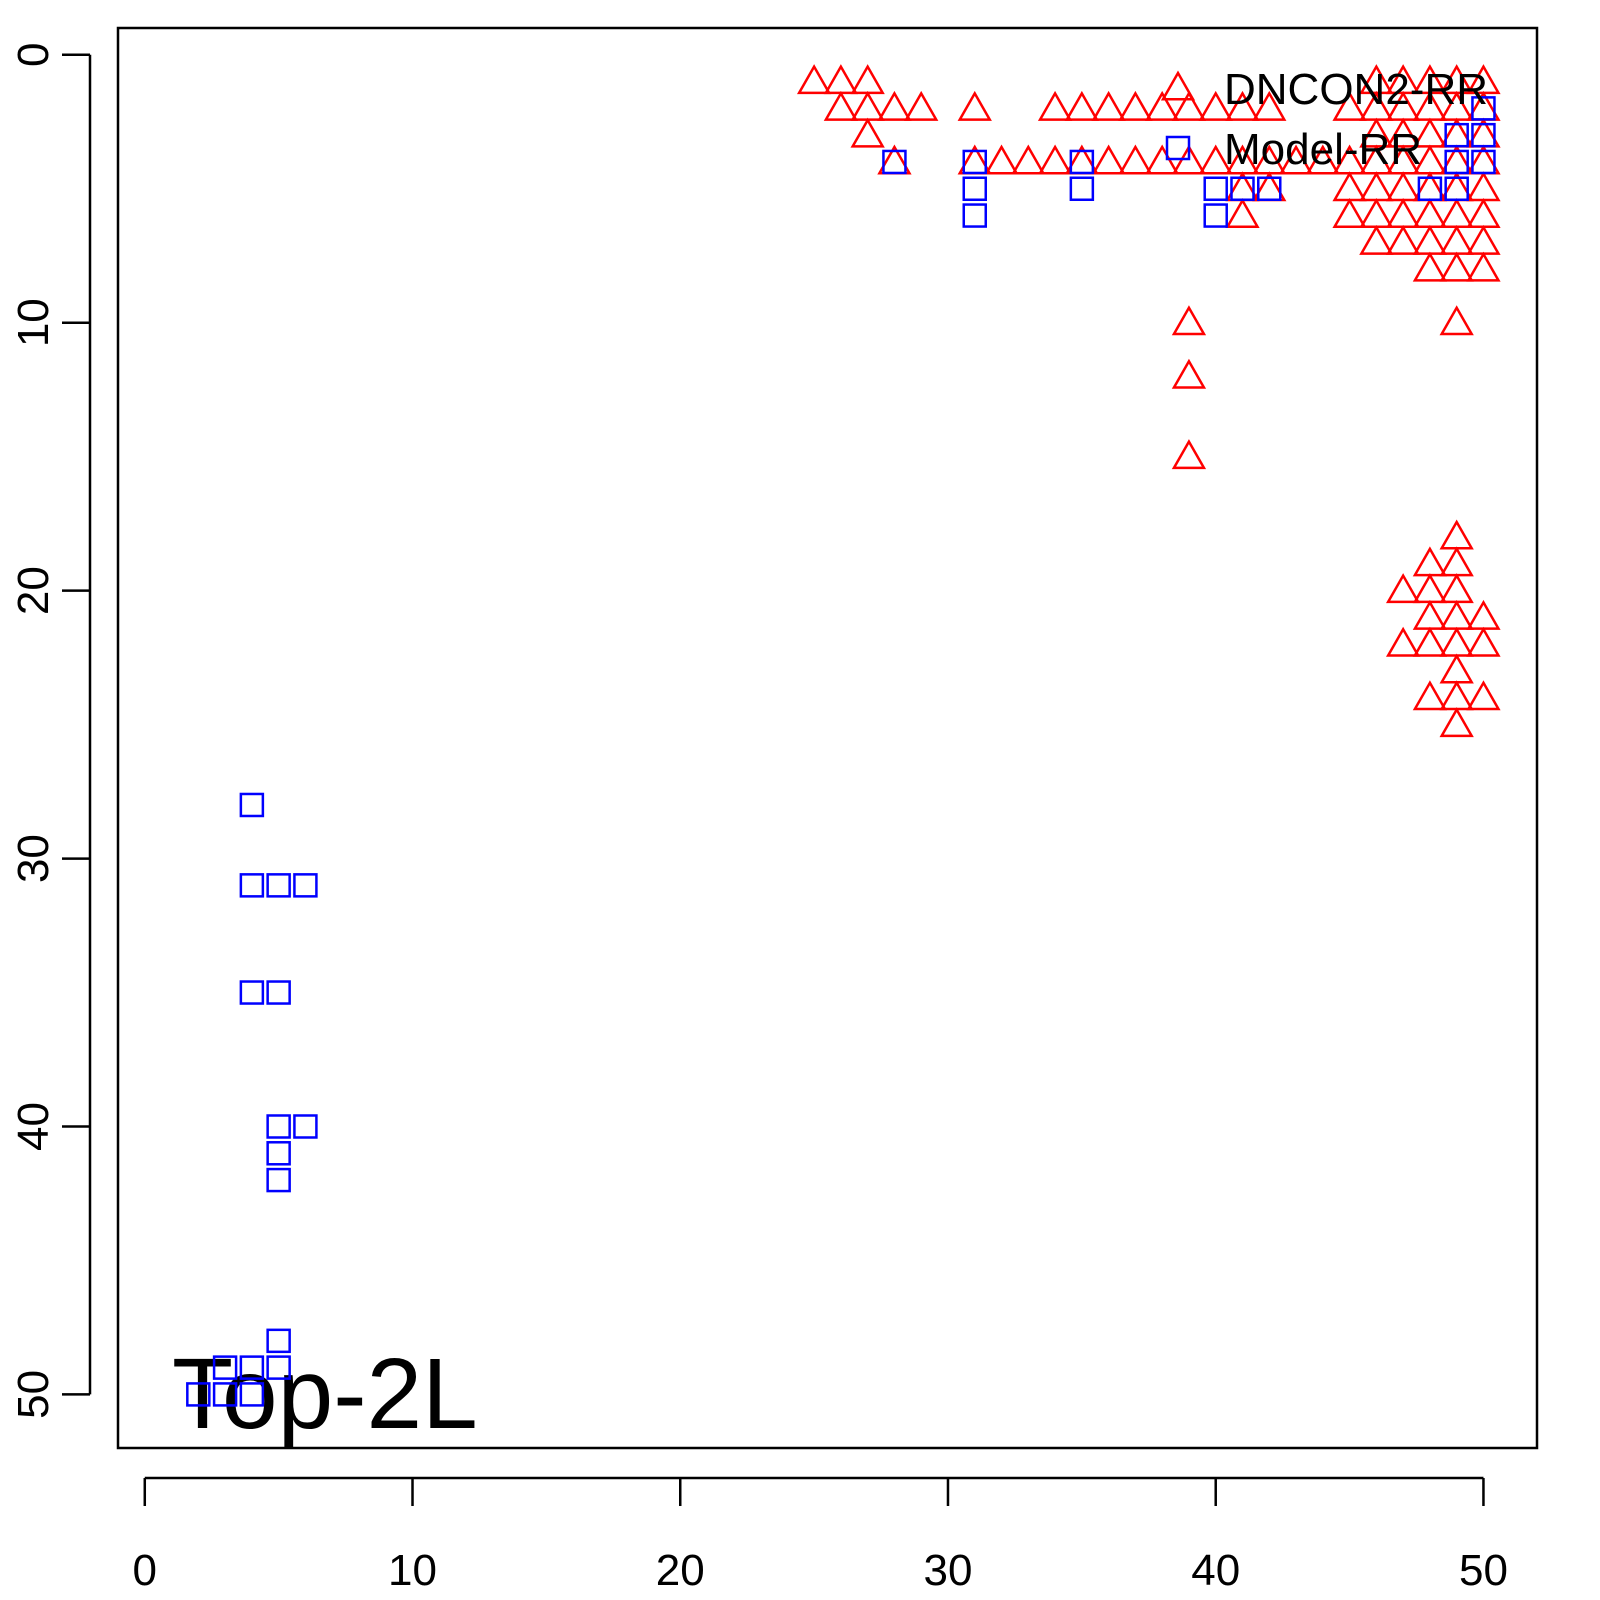 Image resolution: width=1600 pixels, height=1600 pixels. Describe the element at coordinates (33, 55) in the screenshot. I see `y-tick-label: 0` at that location.